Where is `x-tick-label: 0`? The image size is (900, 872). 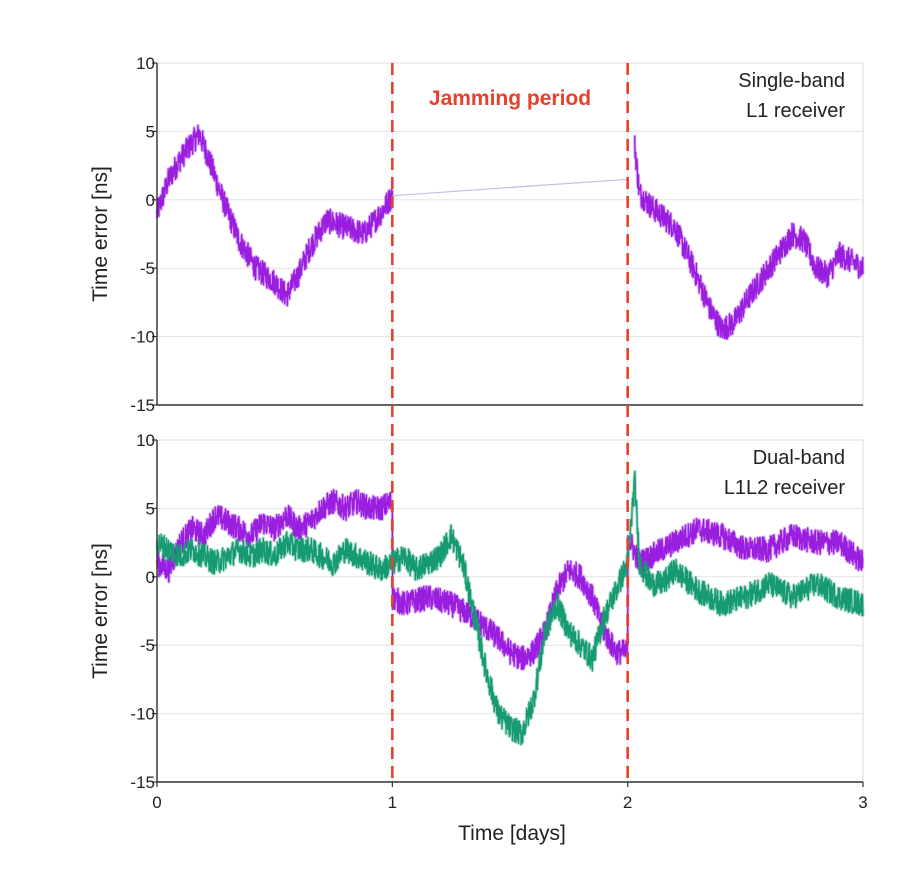 x-tick-label: 0 is located at coordinates (156, 802).